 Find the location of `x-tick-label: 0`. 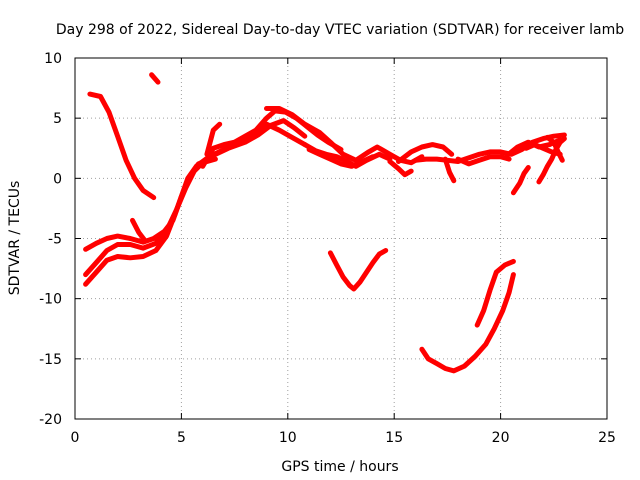

x-tick-label: 0 is located at coordinates (75, 438).